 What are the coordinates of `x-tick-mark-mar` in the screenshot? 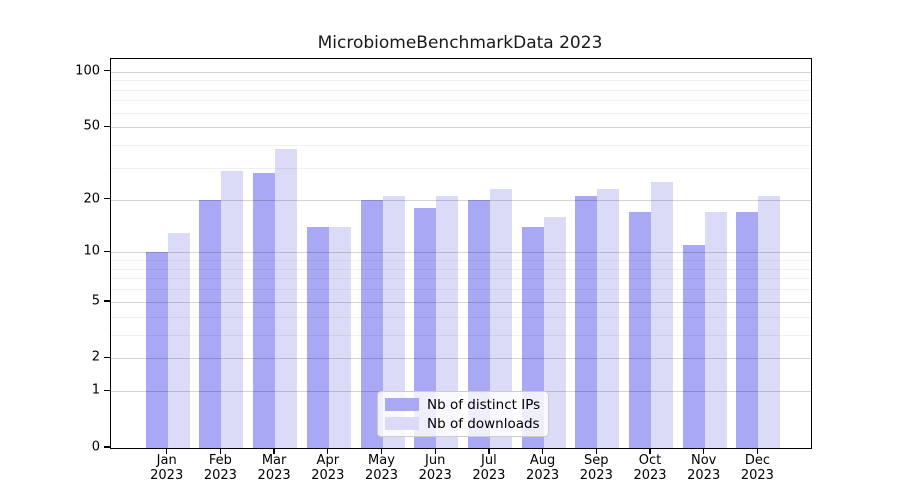 It's located at (274, 451).